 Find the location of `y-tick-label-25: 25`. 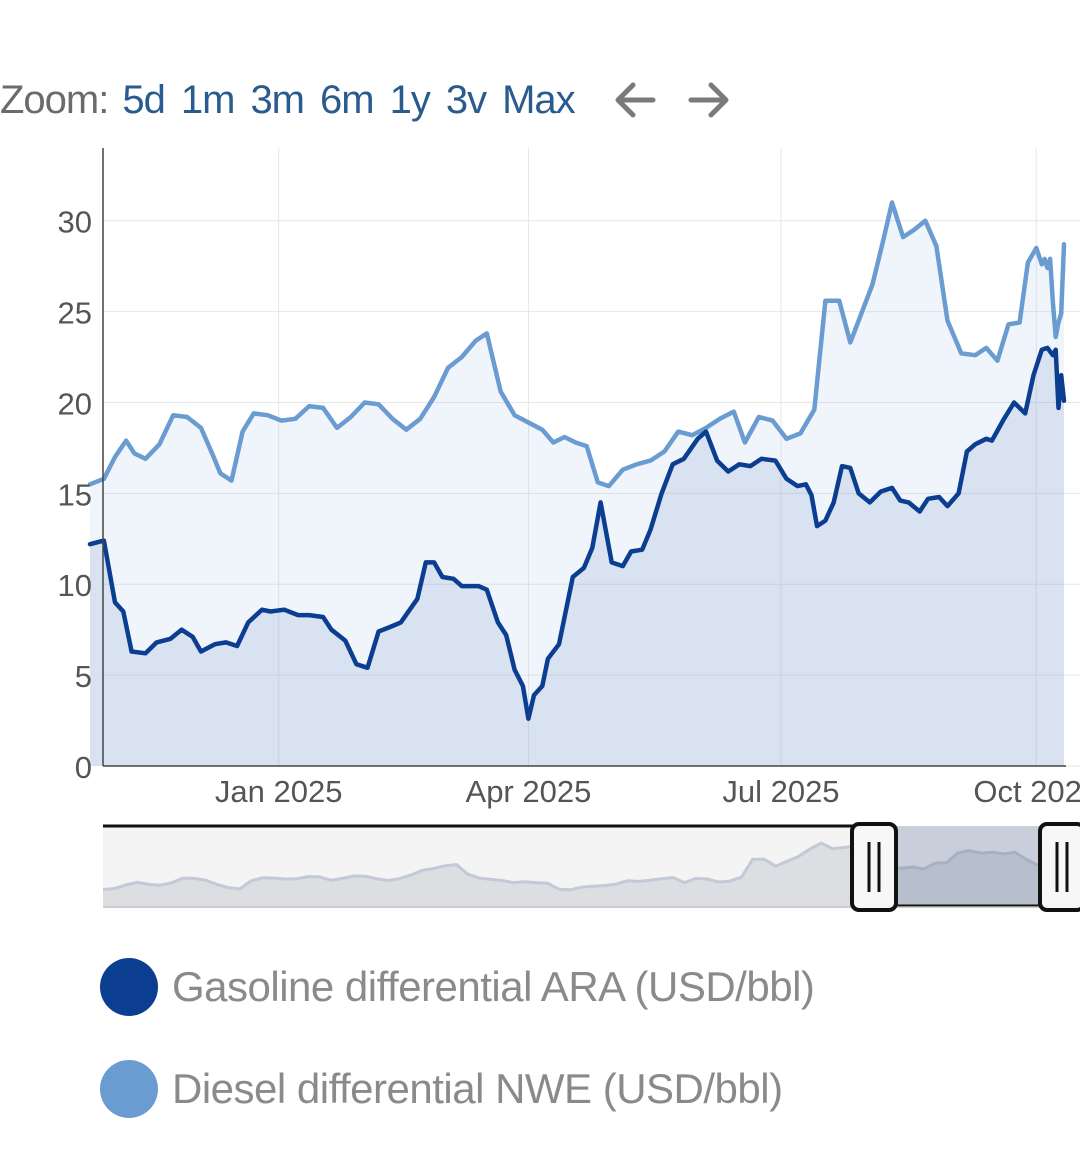

y-tick-label-25: 25 is located at coordinates (75, 313).